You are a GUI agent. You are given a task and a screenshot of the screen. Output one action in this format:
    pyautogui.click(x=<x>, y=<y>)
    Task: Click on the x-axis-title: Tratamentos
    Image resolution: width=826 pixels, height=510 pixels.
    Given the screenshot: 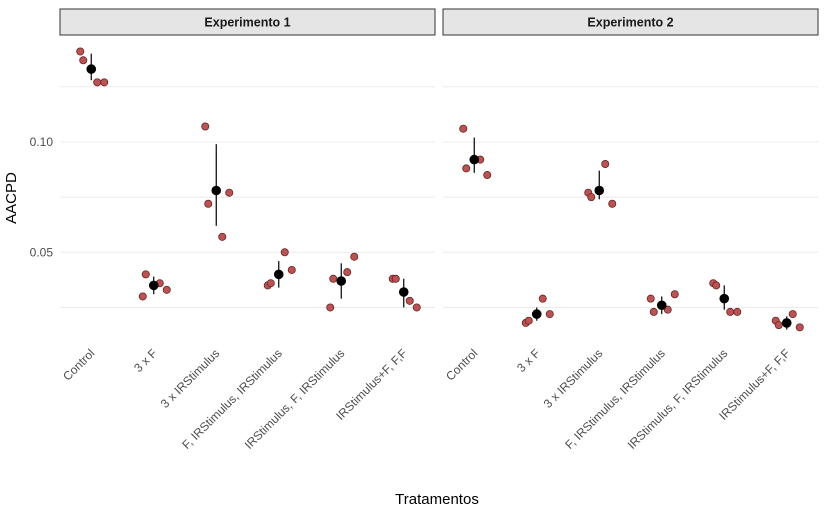 What is the action you would take?
    pyautogui.click(x=437, y=499)
    